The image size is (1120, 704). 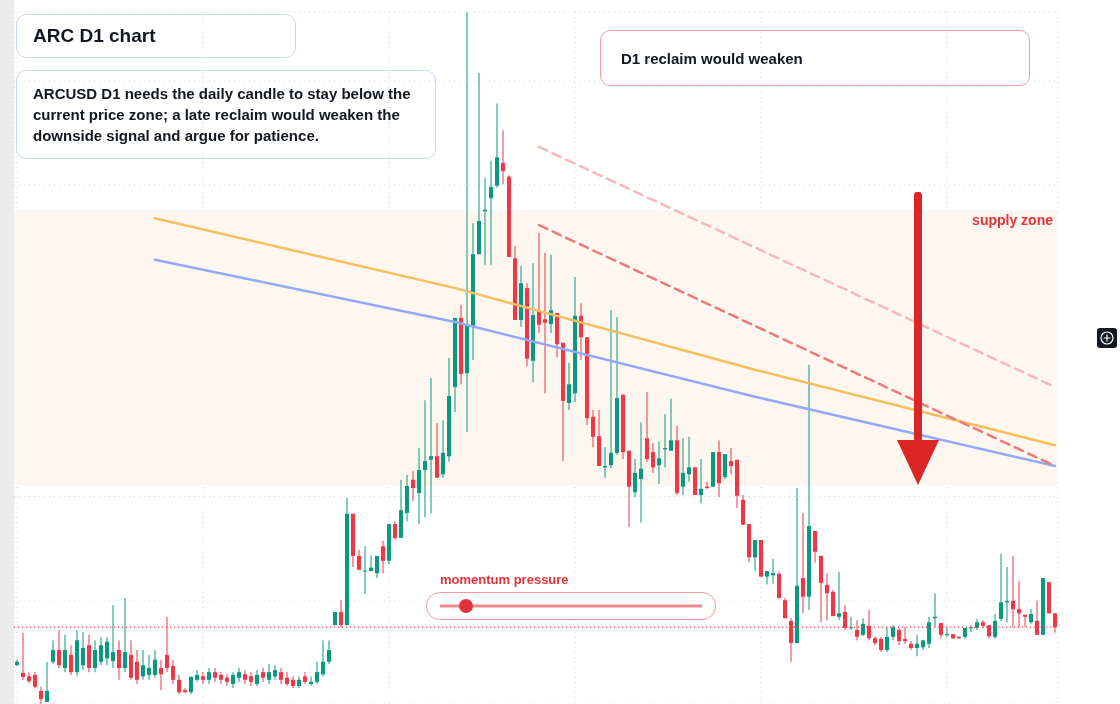 What do you see at coordinates (1013, 219) in the screenshot?
I see `band-label: supply zone` at bounding box center [1013, 219].